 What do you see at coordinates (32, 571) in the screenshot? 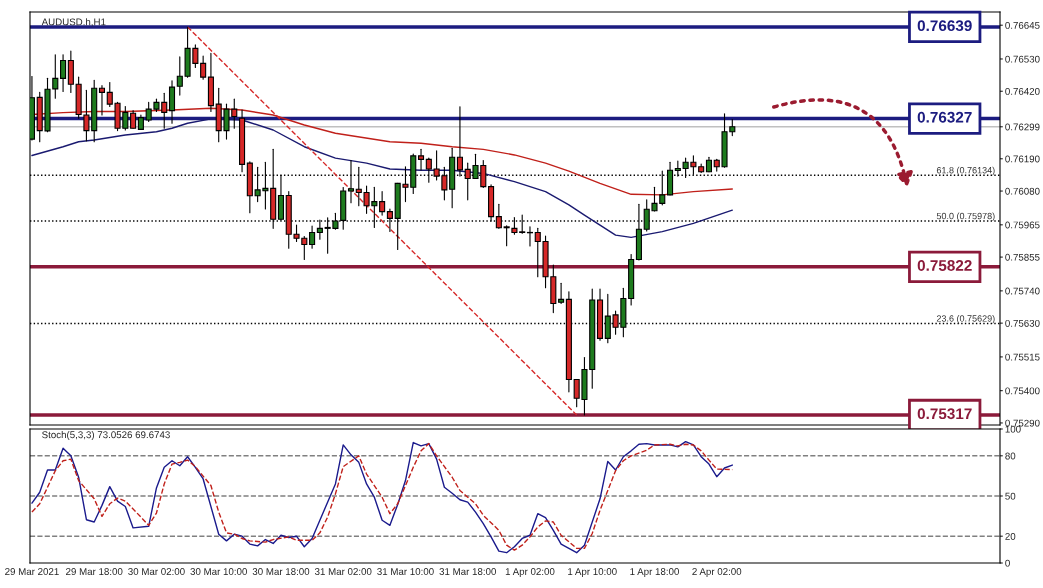
I see `x-tick-label: 29 Mar 2021` at bounding box center [32, 571].